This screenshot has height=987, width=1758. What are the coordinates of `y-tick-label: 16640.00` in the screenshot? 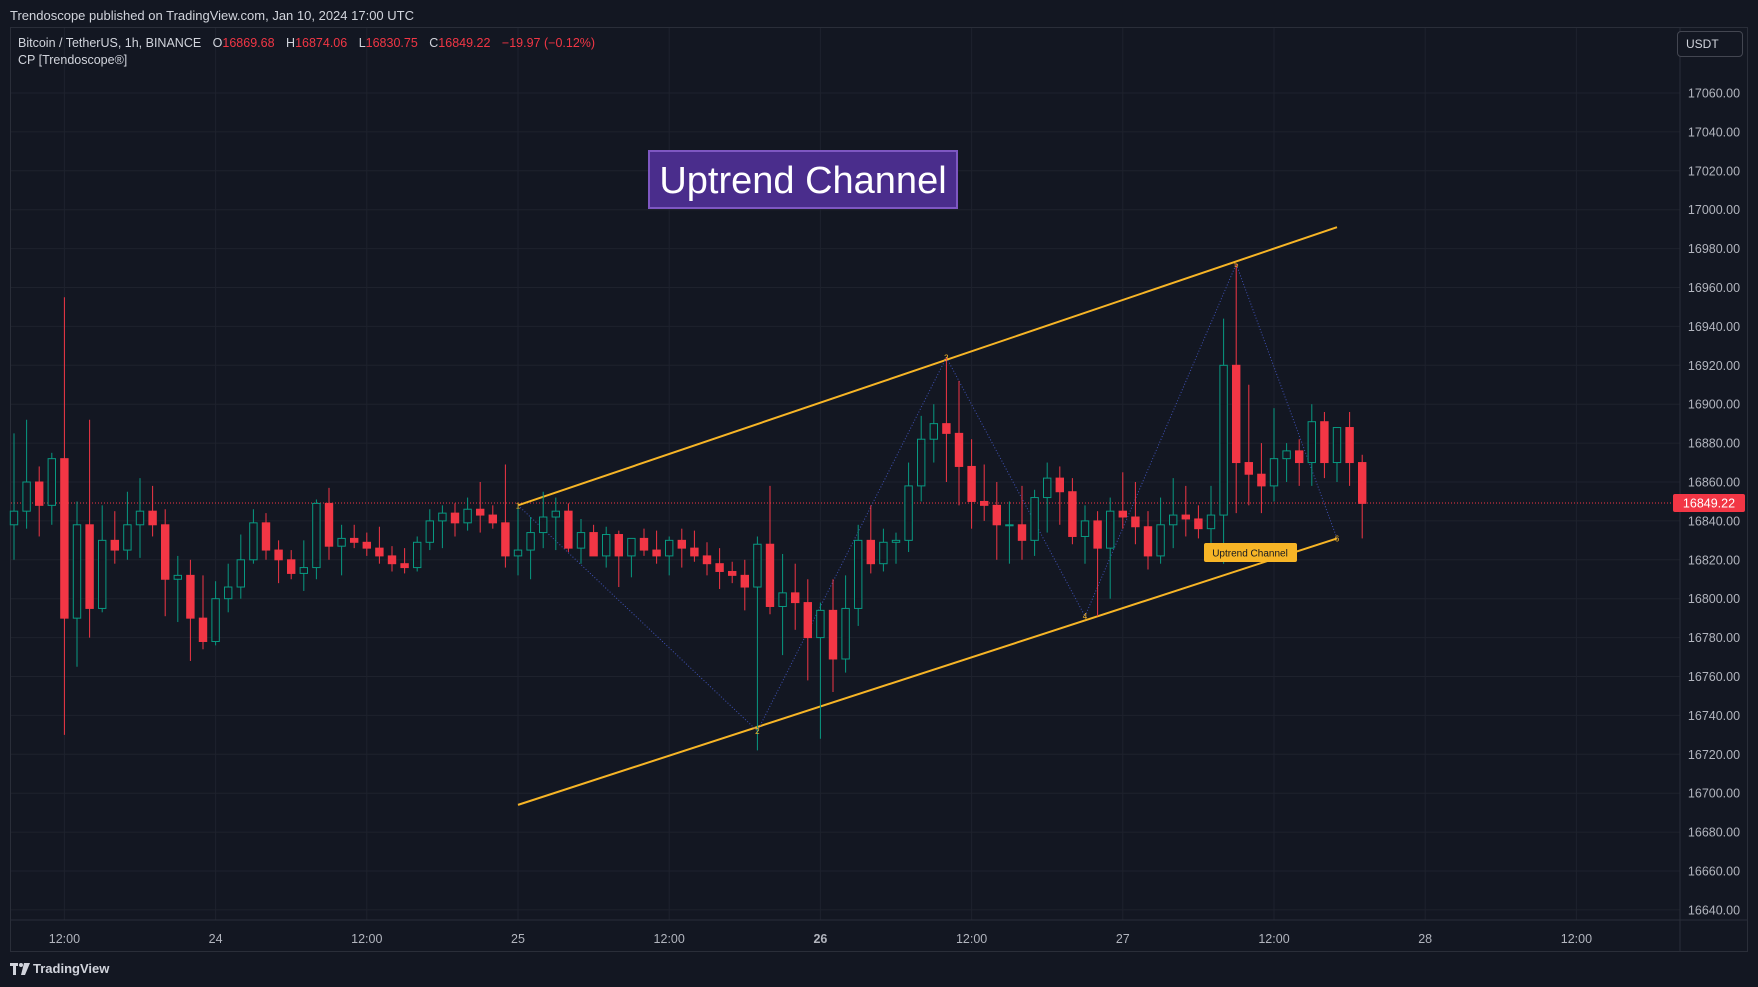 It's located at (1714, 910).